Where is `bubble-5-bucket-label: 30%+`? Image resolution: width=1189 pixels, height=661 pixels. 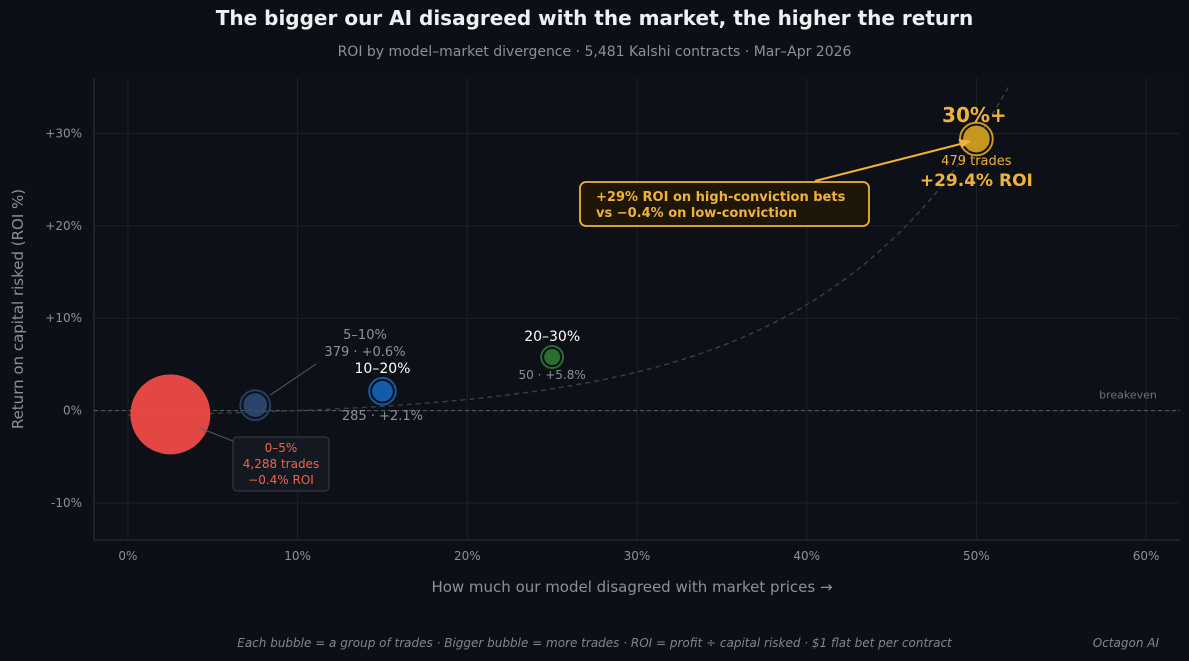 bubble-5-bucket-label: 30%+ is located at coordinates (974, 115).